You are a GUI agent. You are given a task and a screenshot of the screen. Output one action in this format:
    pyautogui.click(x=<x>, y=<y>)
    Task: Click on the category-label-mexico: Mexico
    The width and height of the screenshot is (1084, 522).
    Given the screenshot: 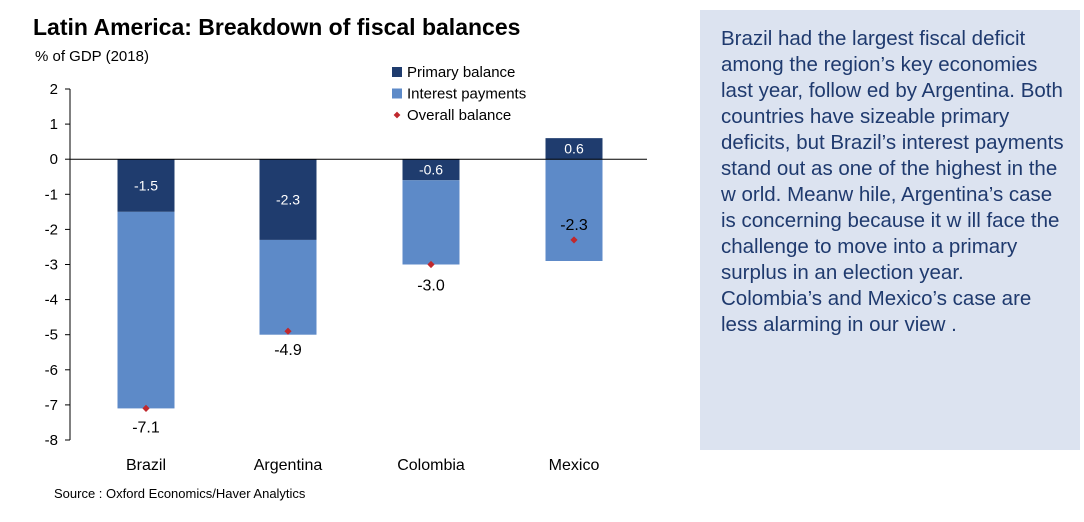 What is the action you would take?
    pyautogui.click(x=574, y=465)
    